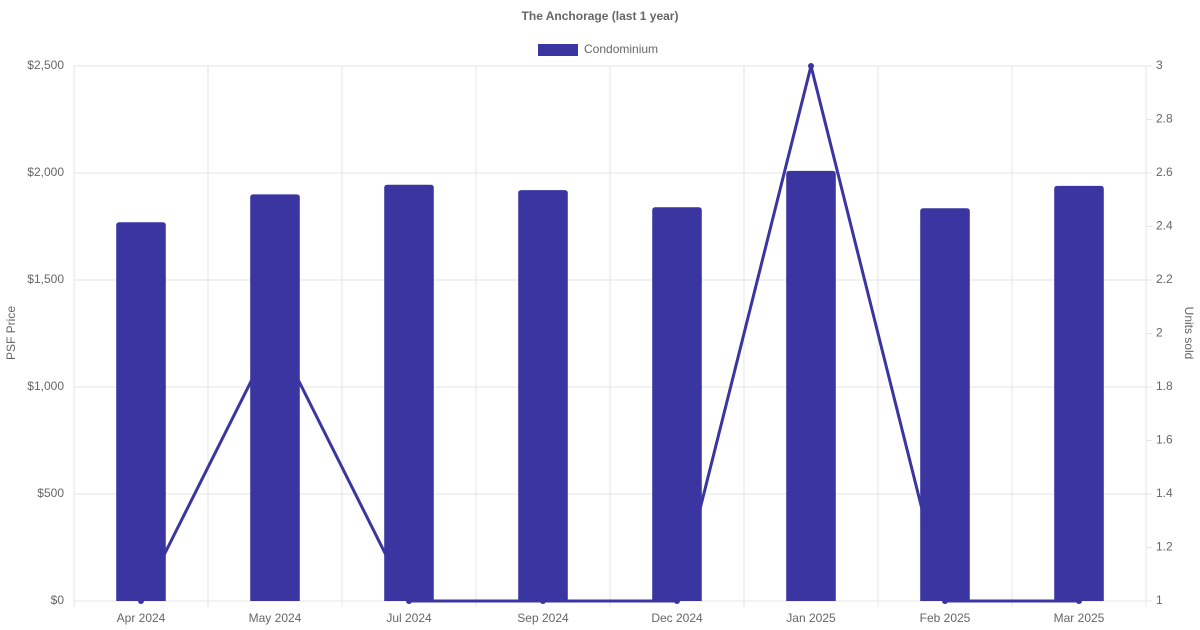  Describe the element at coordinates (1164, 172) in the screenshot. I see `y2-tick-label: 2.6` at that location.